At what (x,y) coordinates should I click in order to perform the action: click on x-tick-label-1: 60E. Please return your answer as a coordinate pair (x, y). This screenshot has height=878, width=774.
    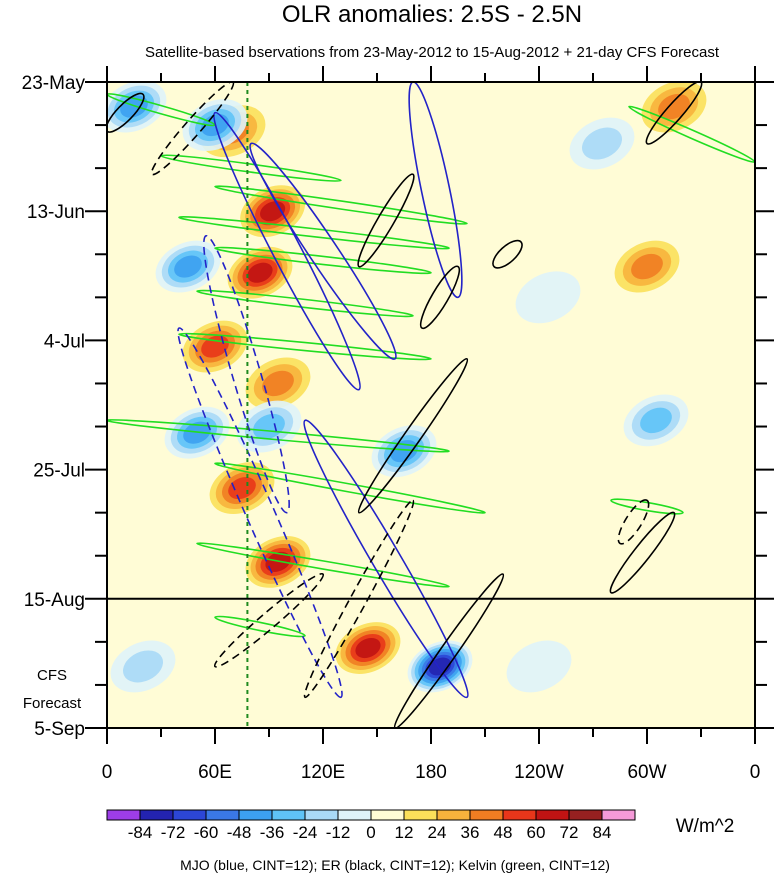
    Looking at the image, I should click on (215, 772).